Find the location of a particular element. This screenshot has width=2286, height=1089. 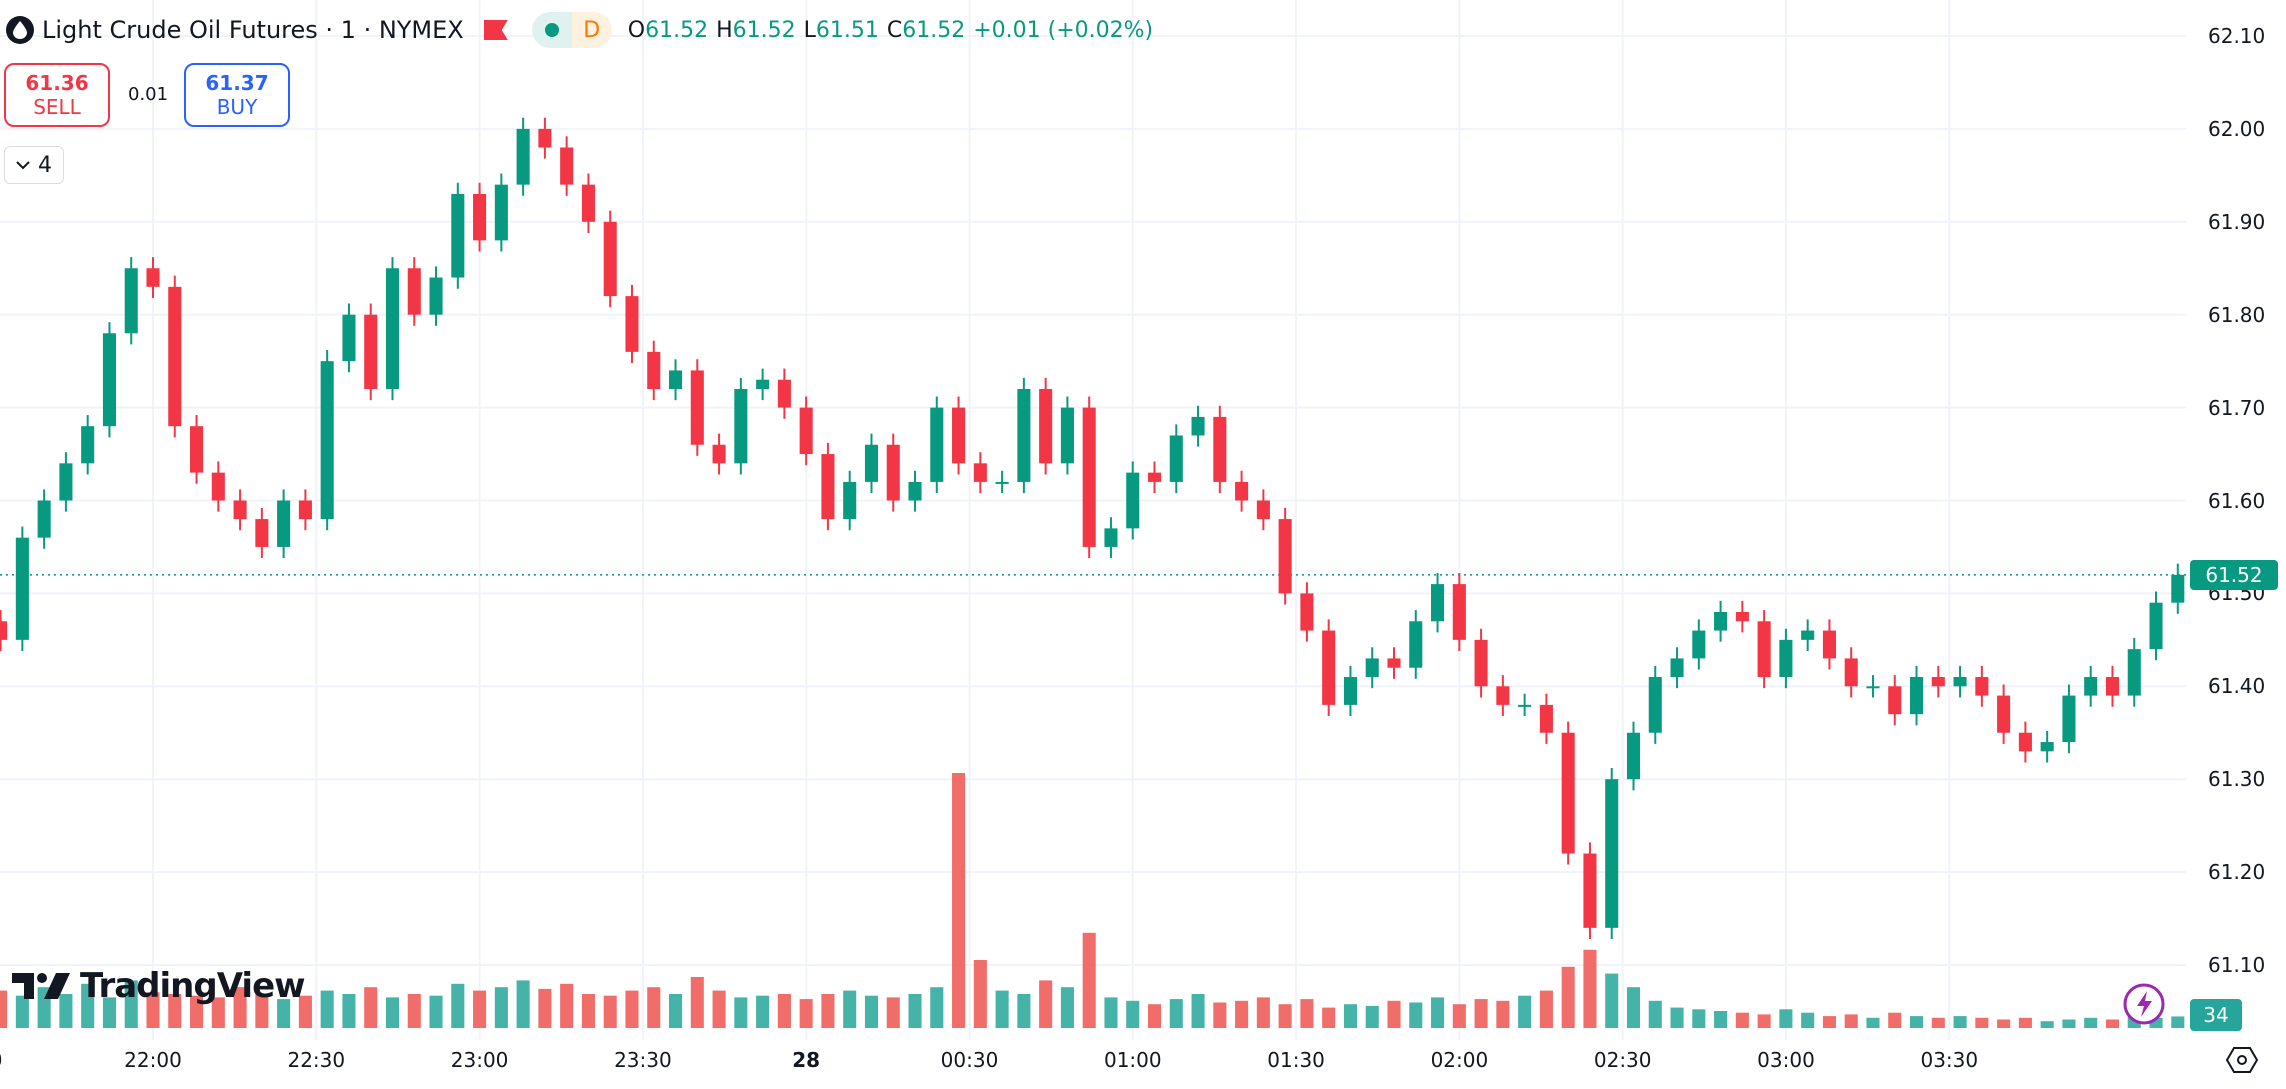

change-value: +0.01 (+0.02%) is located at coordinates (1063, 30).